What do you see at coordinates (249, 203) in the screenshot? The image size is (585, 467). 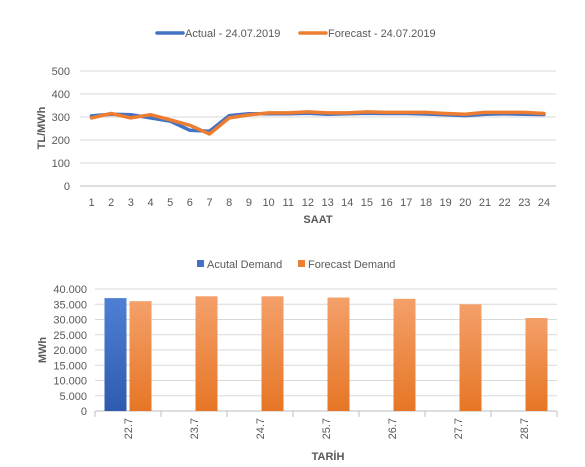 I see `x-tick-label: 9` at bounding box center [249, 203].